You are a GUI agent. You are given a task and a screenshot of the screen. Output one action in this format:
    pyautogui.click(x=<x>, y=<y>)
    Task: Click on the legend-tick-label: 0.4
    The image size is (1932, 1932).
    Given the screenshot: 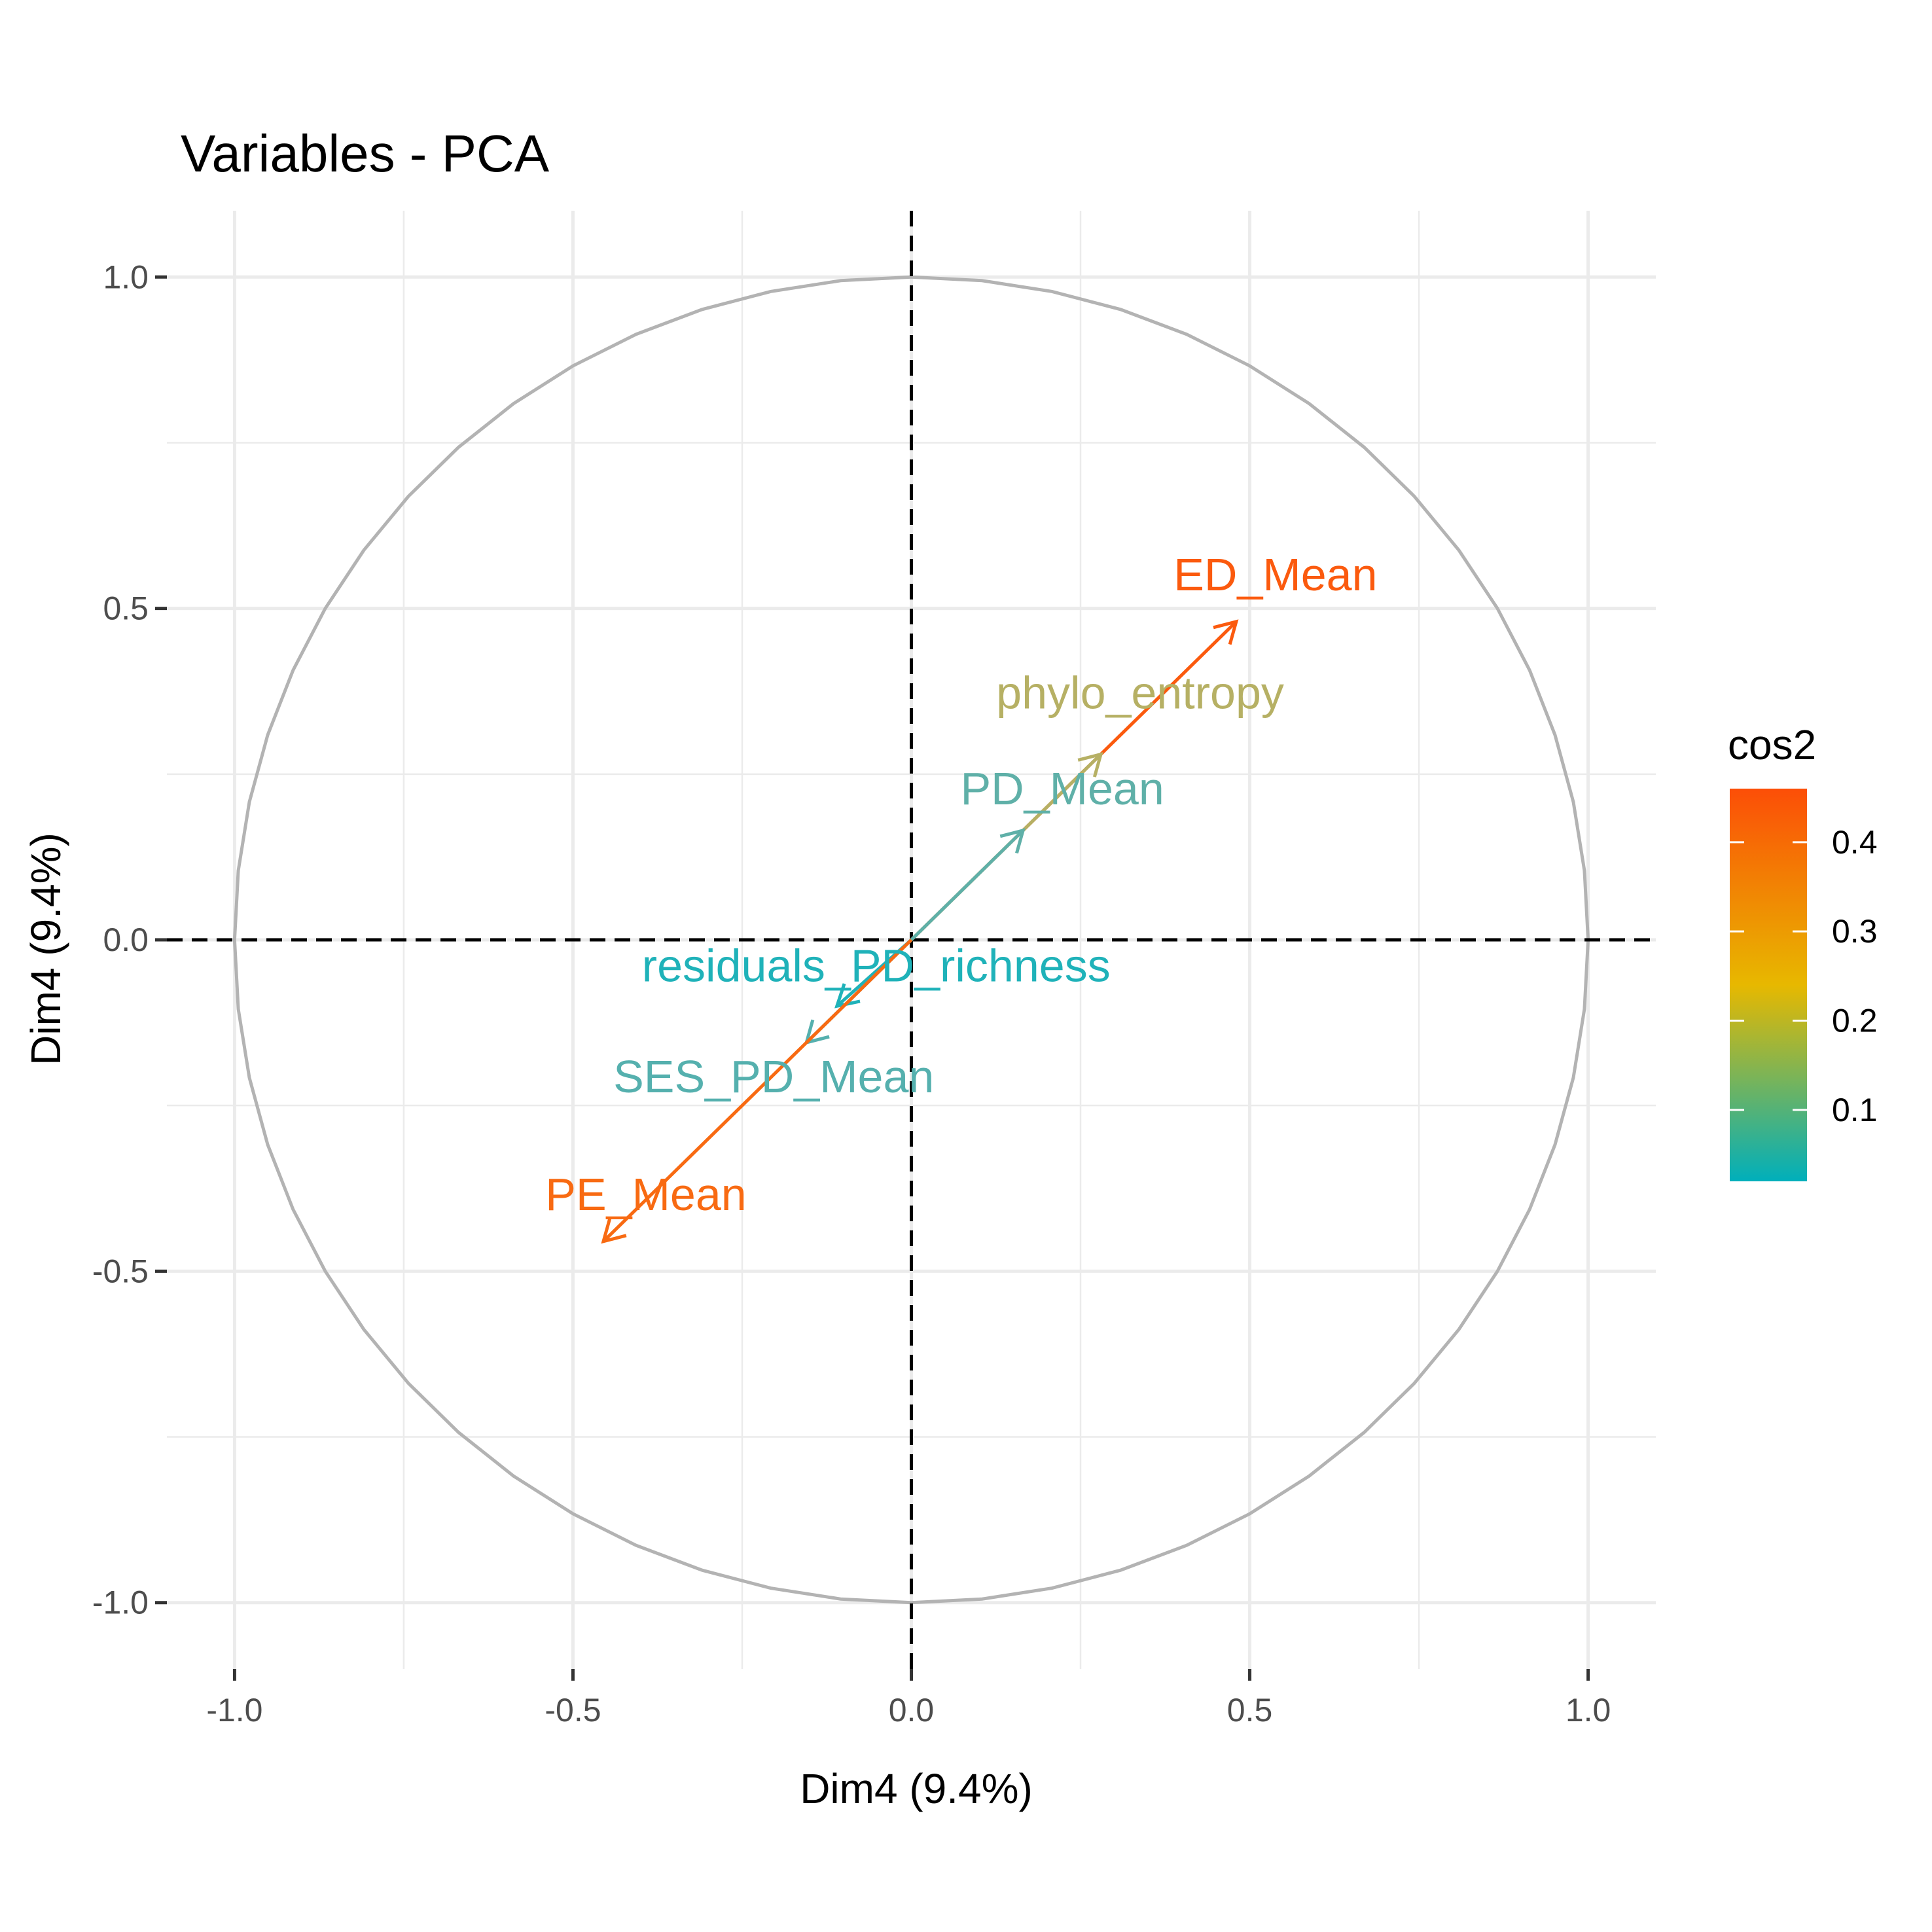 What is the action you would take?
    pyautogui.click(x=1855, y=842)
    